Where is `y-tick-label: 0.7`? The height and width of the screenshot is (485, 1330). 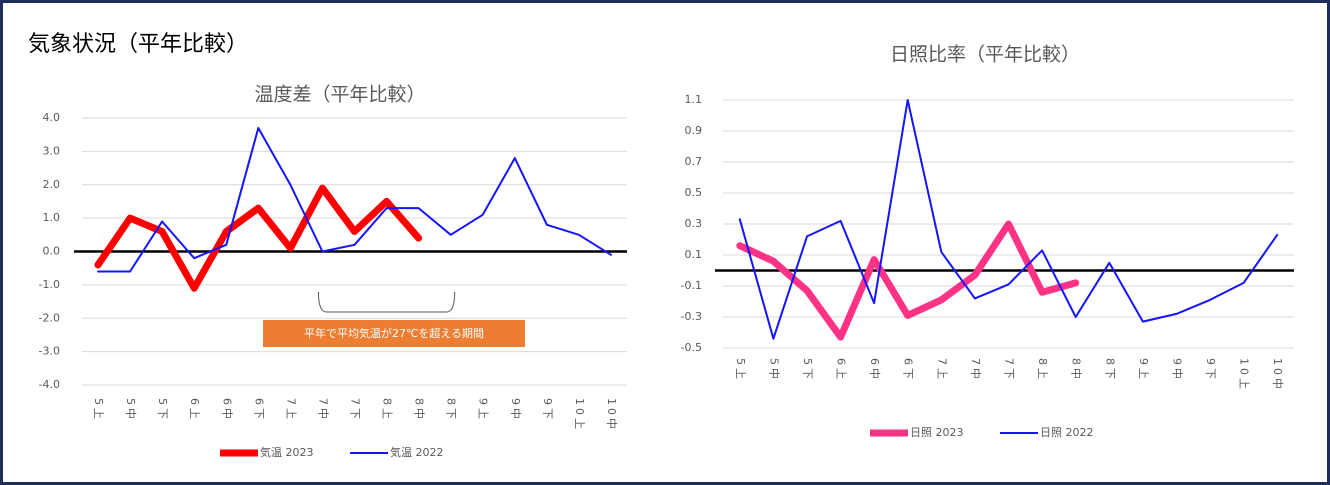 y-tick-label: 0.7 is located at coordinates (694, 161).